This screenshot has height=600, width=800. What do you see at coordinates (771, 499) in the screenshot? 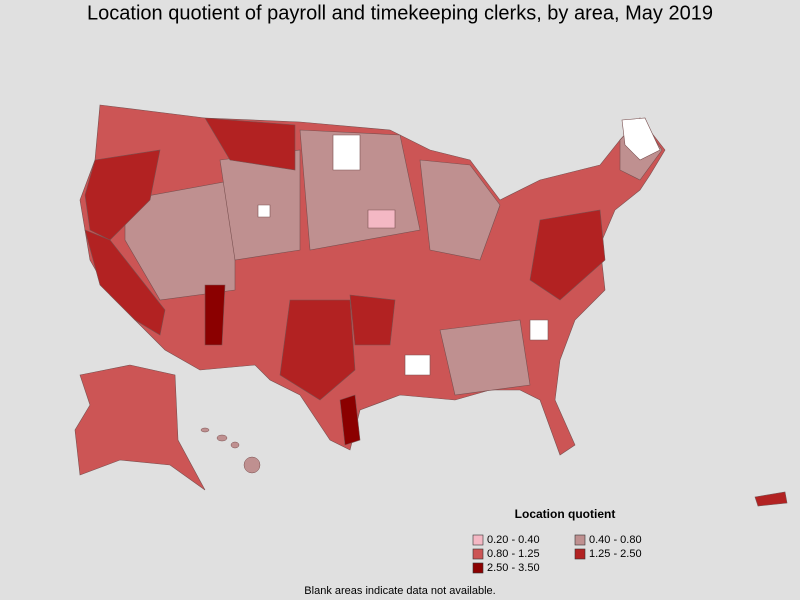
I see `puerto-rico` at bounding box center [771, 499].